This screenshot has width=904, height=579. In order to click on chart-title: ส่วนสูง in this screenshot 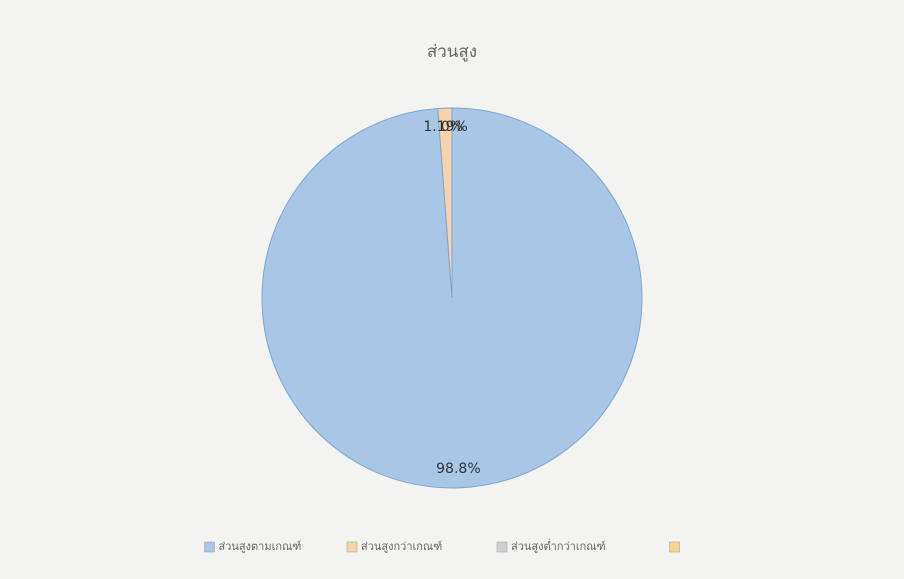, I will do `click(452, 52)`.